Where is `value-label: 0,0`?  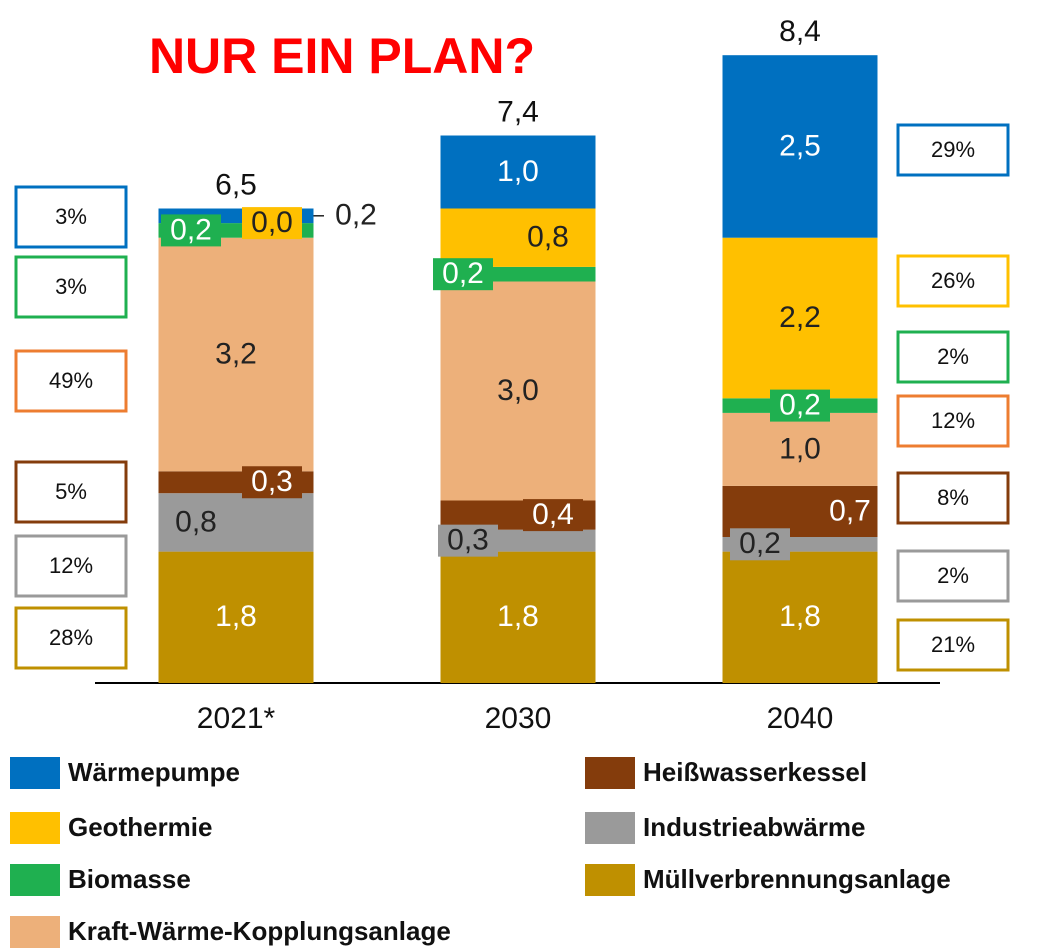
value-label: 0,0 is located at coordinates (272, 222).